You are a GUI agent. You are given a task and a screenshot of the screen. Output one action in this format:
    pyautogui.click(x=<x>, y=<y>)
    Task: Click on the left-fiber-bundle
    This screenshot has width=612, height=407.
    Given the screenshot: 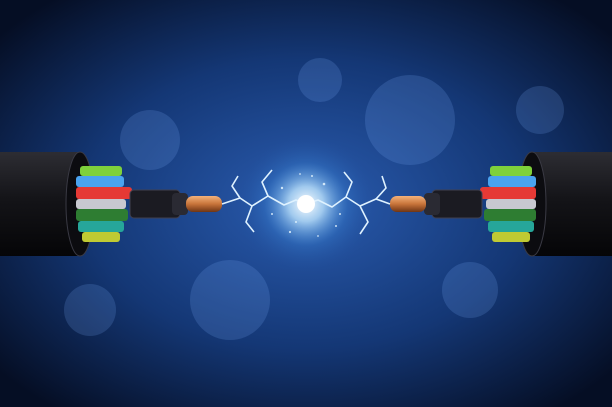 What is the action you would take?
    pyautogui.click(x=104, y=204)
    